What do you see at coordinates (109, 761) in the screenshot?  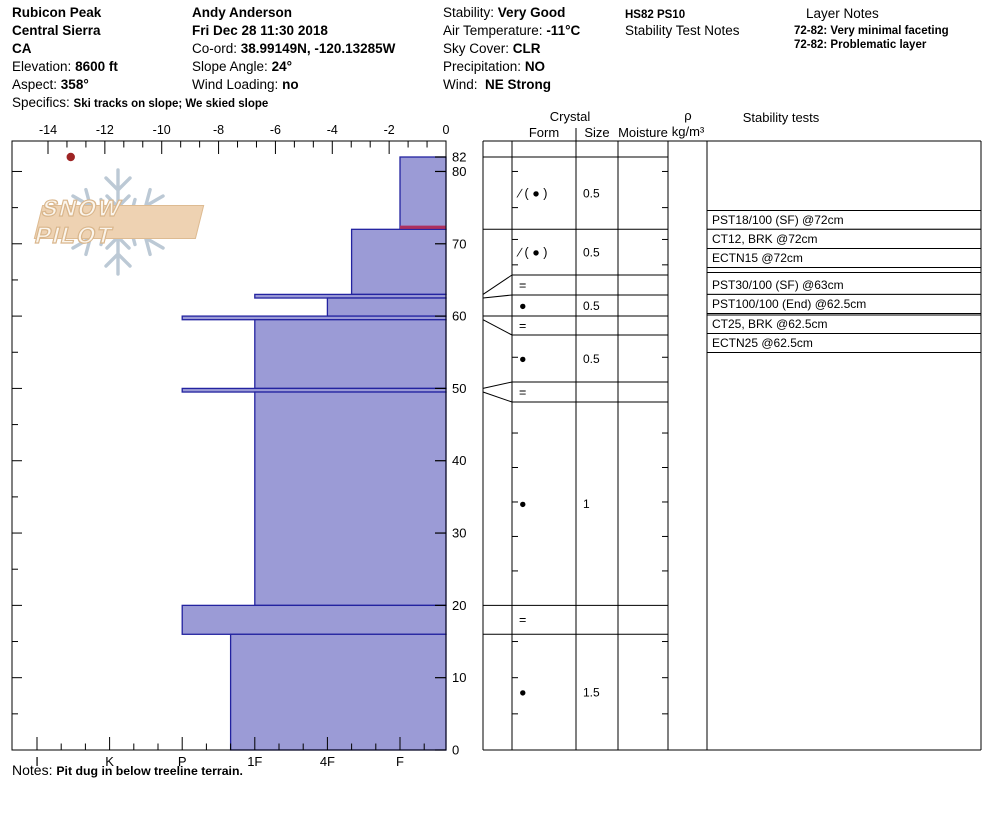 I see `hardness-tick-label: K` at bounding box center [109, 761].